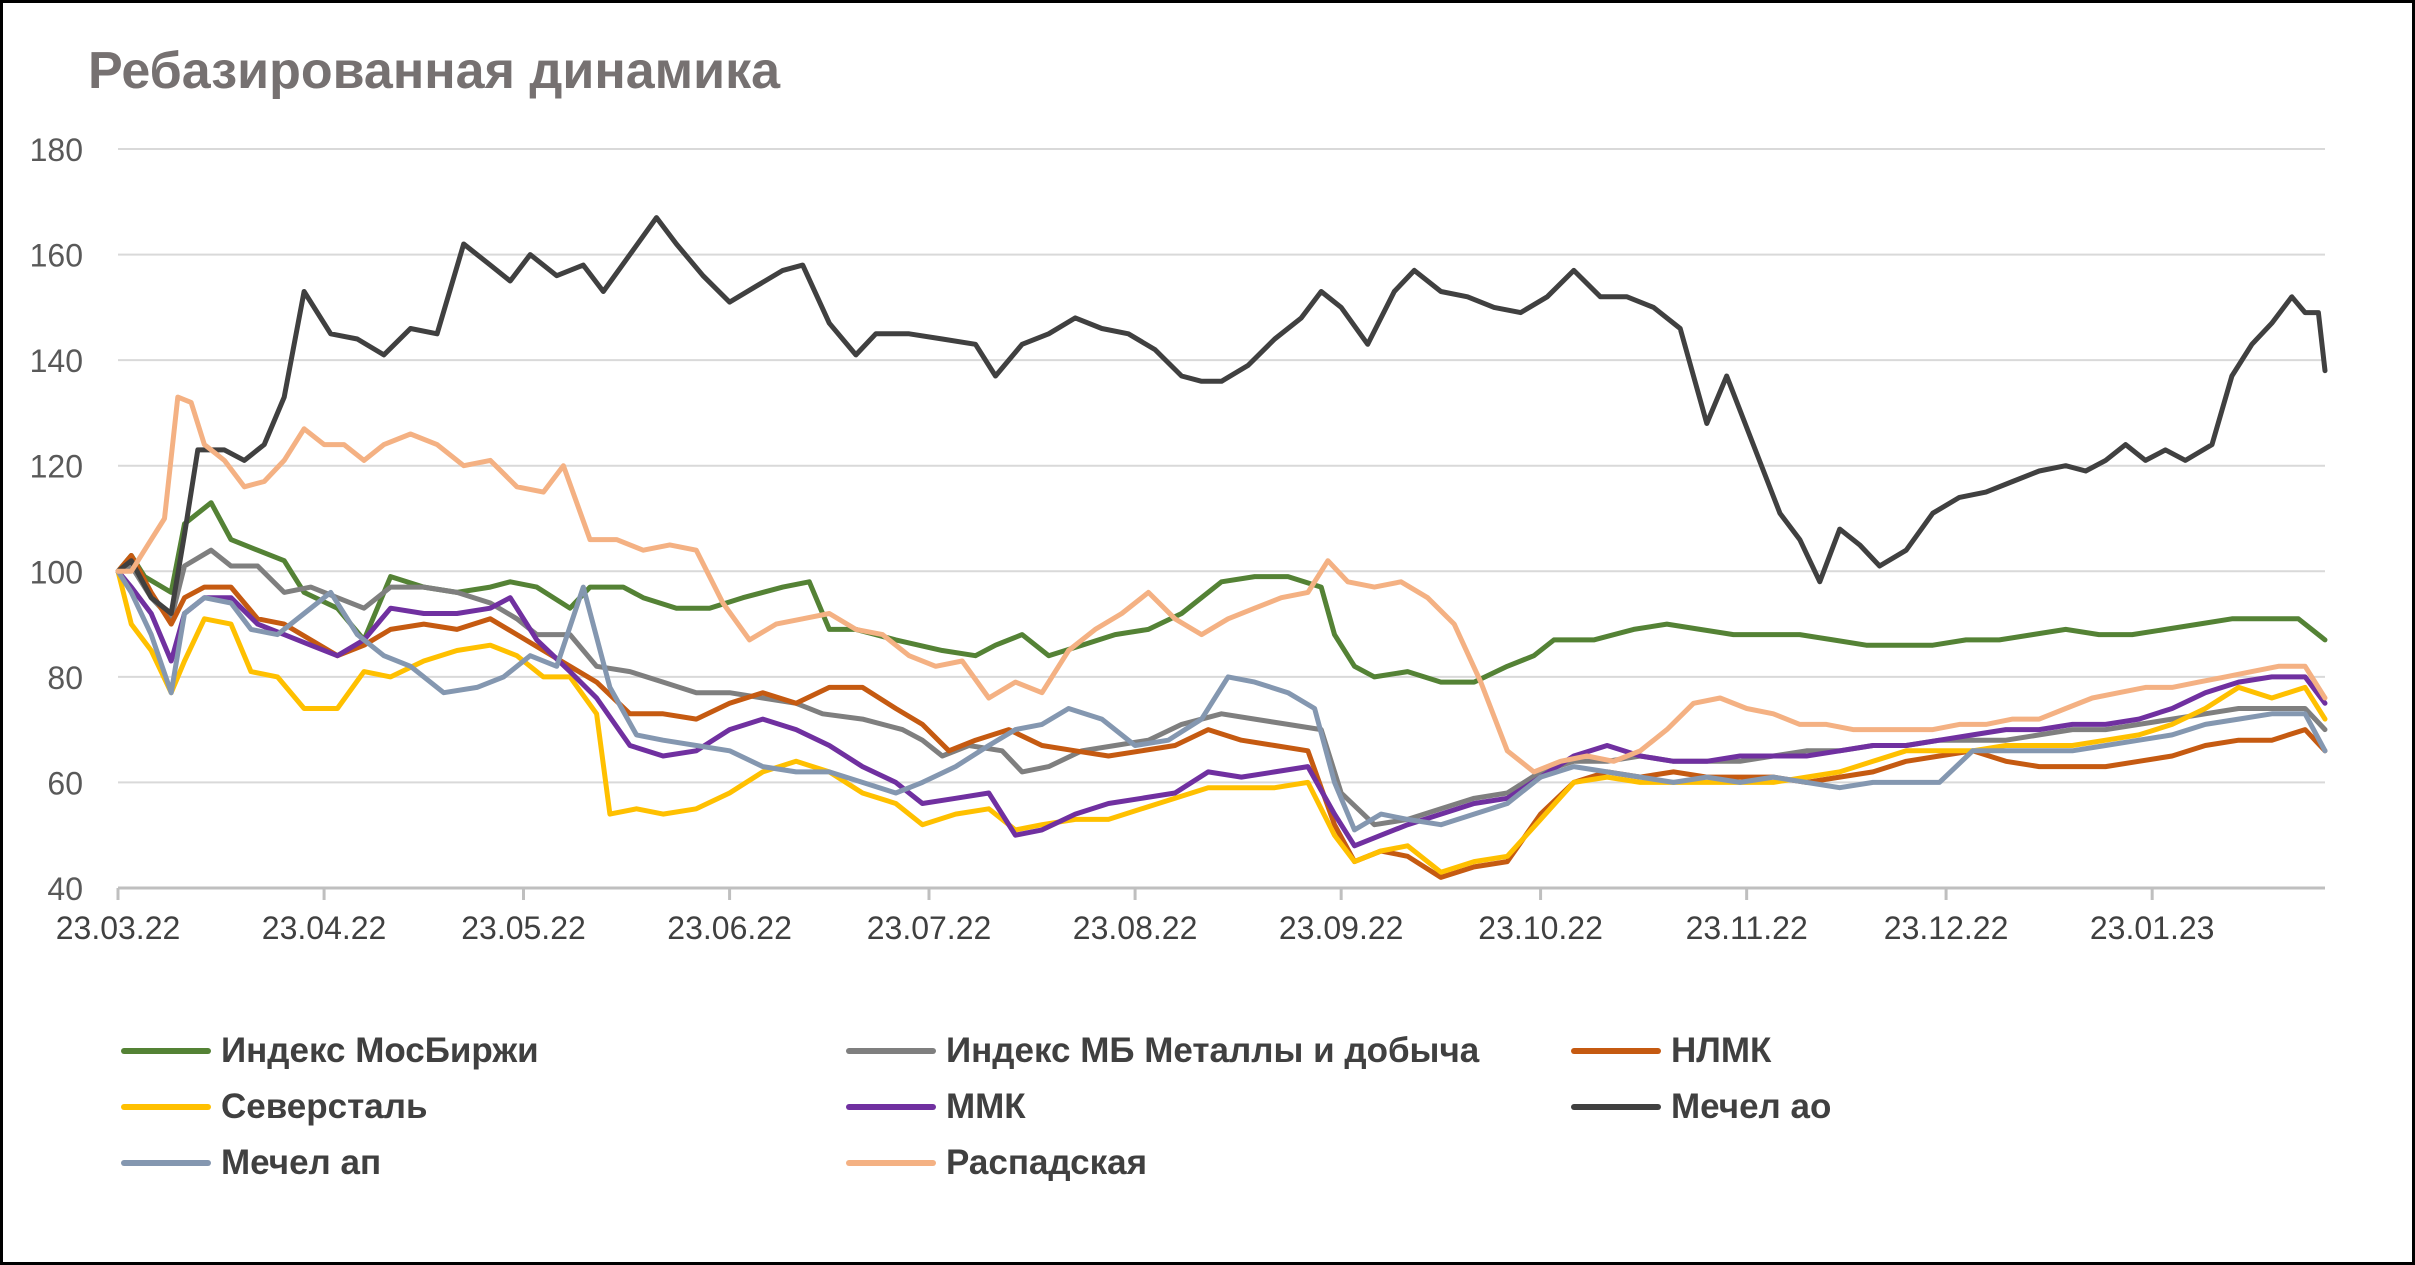  What do you see at coordinates (1751, 1106) in the screenshot?
I see `legend-label: Мечел ао` at bounding box center [1751, 1106].